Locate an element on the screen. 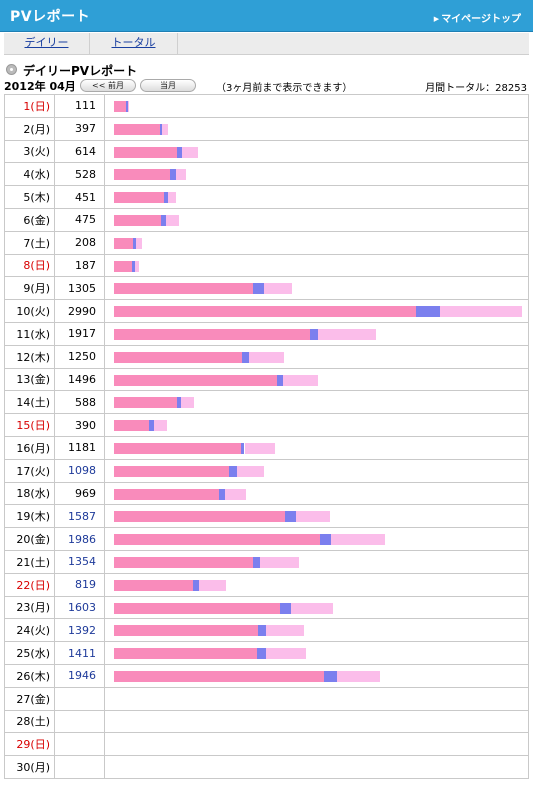 The image size is (533, 787). mypage-link-label: マイページトップ is located at coordinates (481, 19).